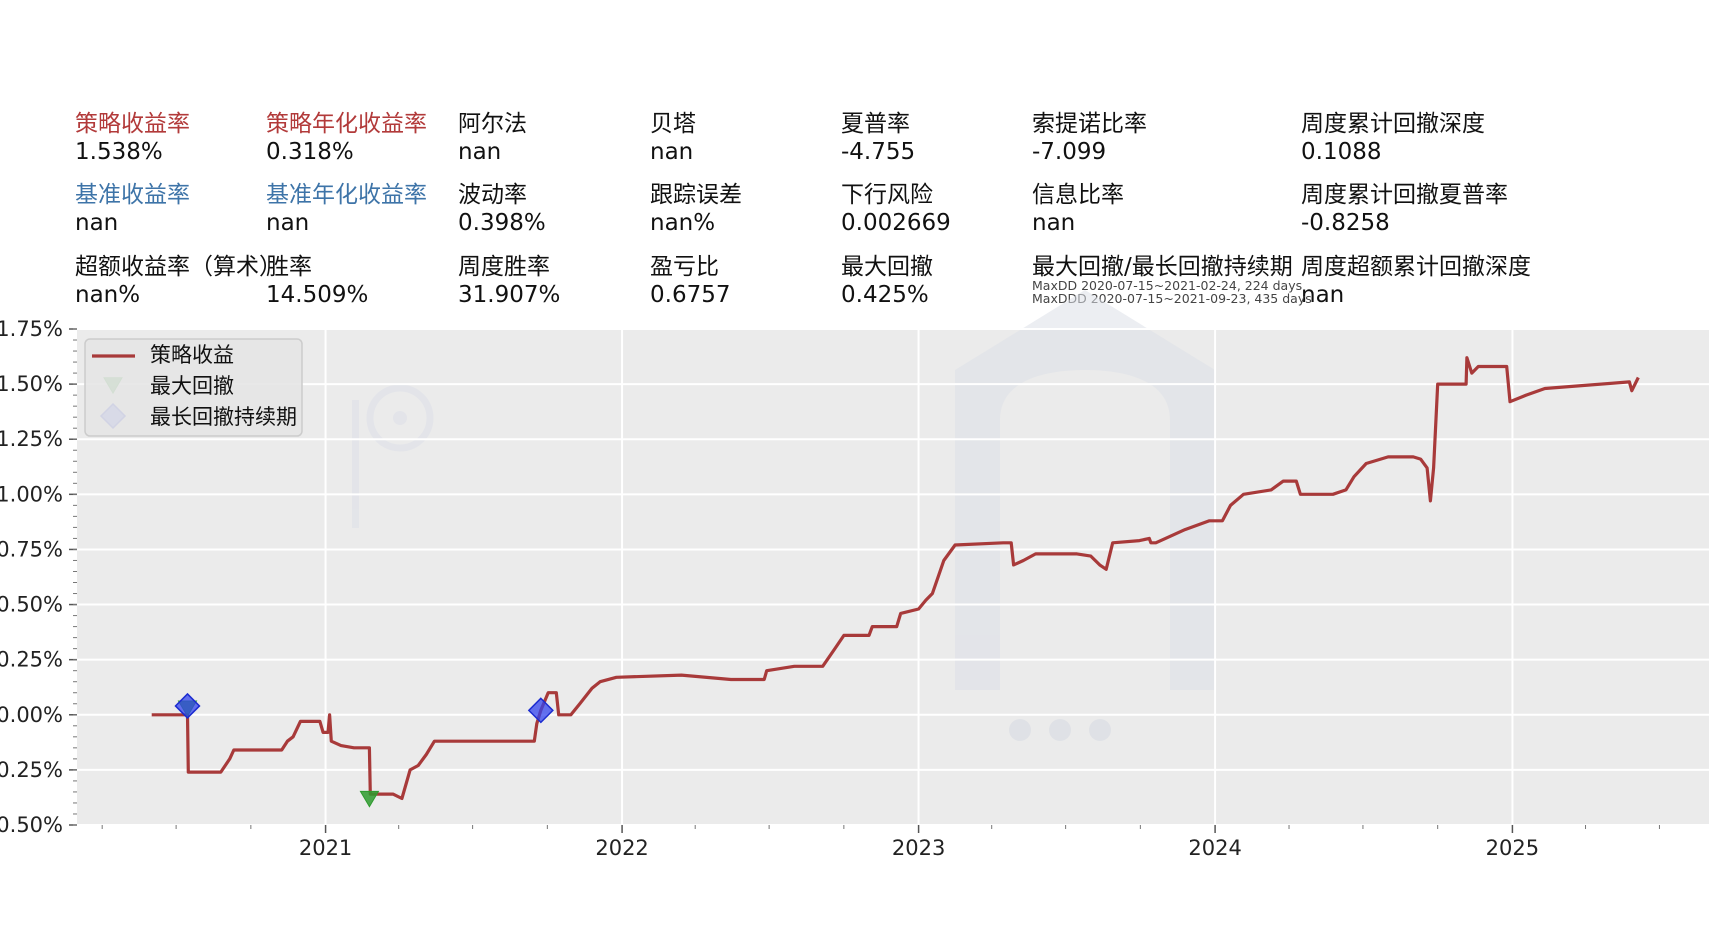 Image resolution: width=1709 pixels, height=944 pixels. Describe the element at coordinates (492, 195) in the screenshot. I see `metric-label: 波动率` at that location.